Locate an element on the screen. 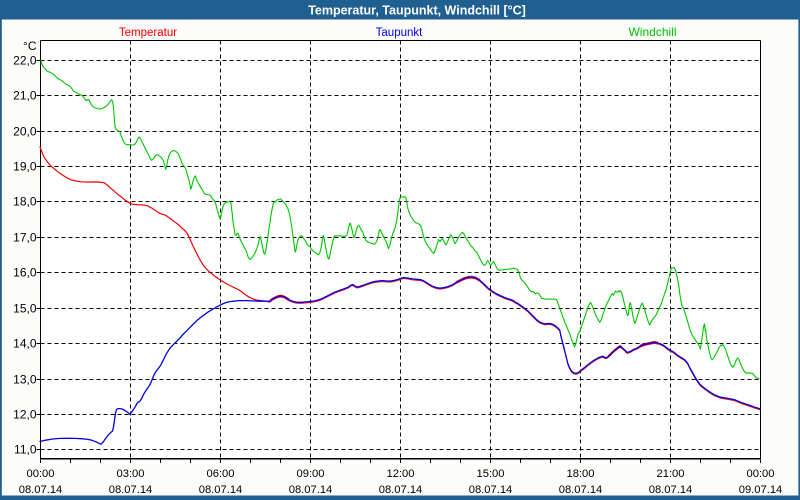  svg-text: Taupunkt is located at coordinates (399, 33).